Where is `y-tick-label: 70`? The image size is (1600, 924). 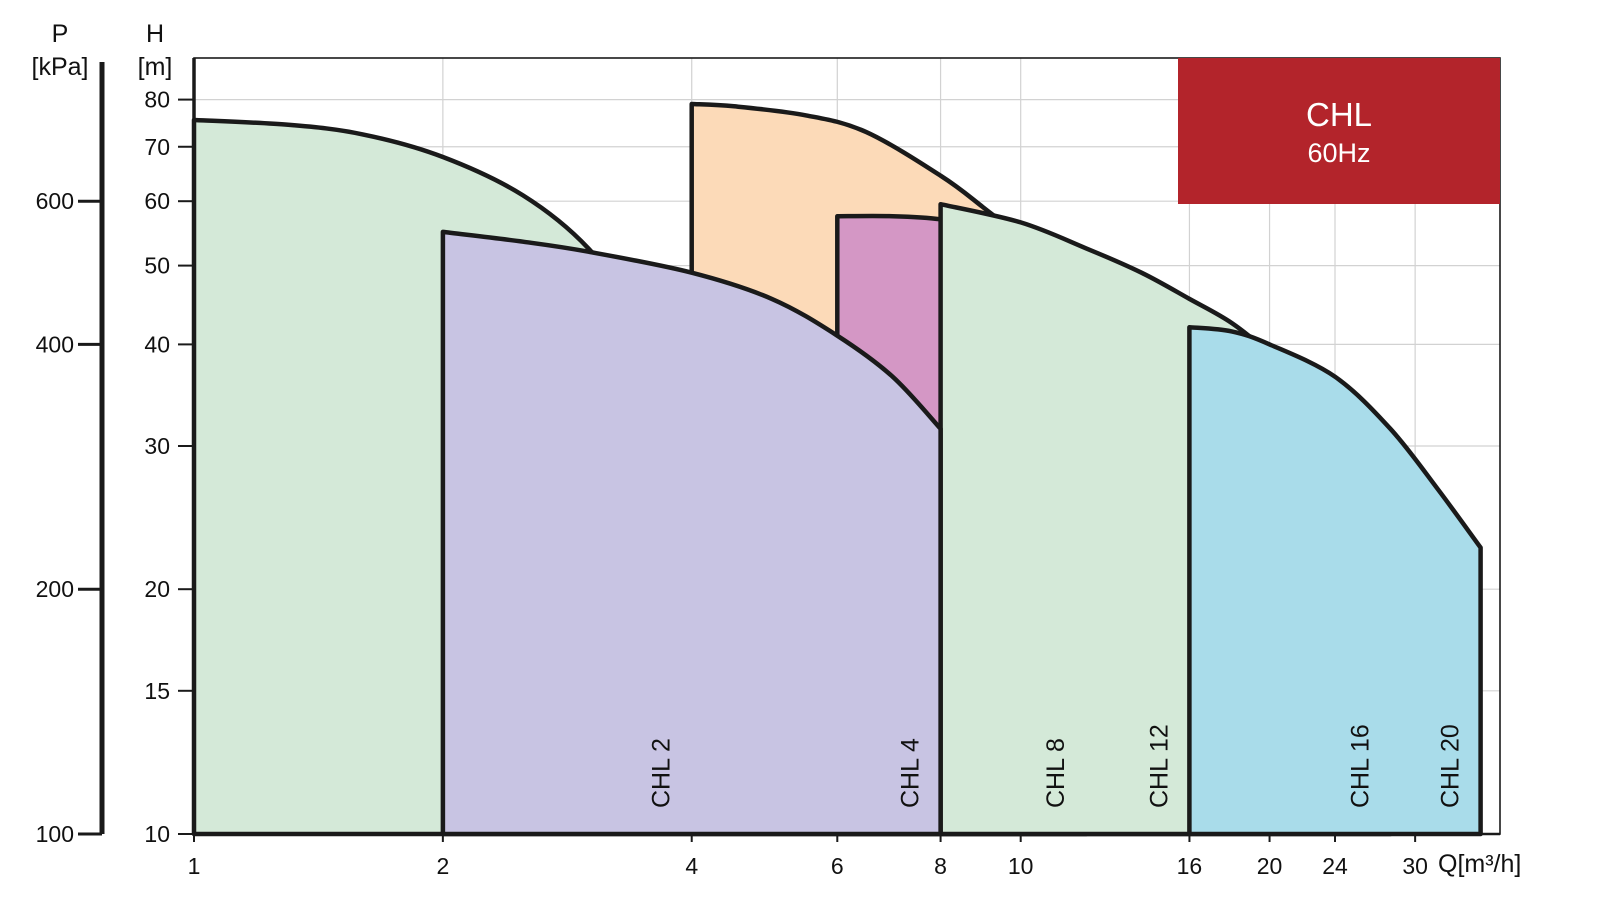 y-tick-label: 70 is located at coordinates (157, 147).